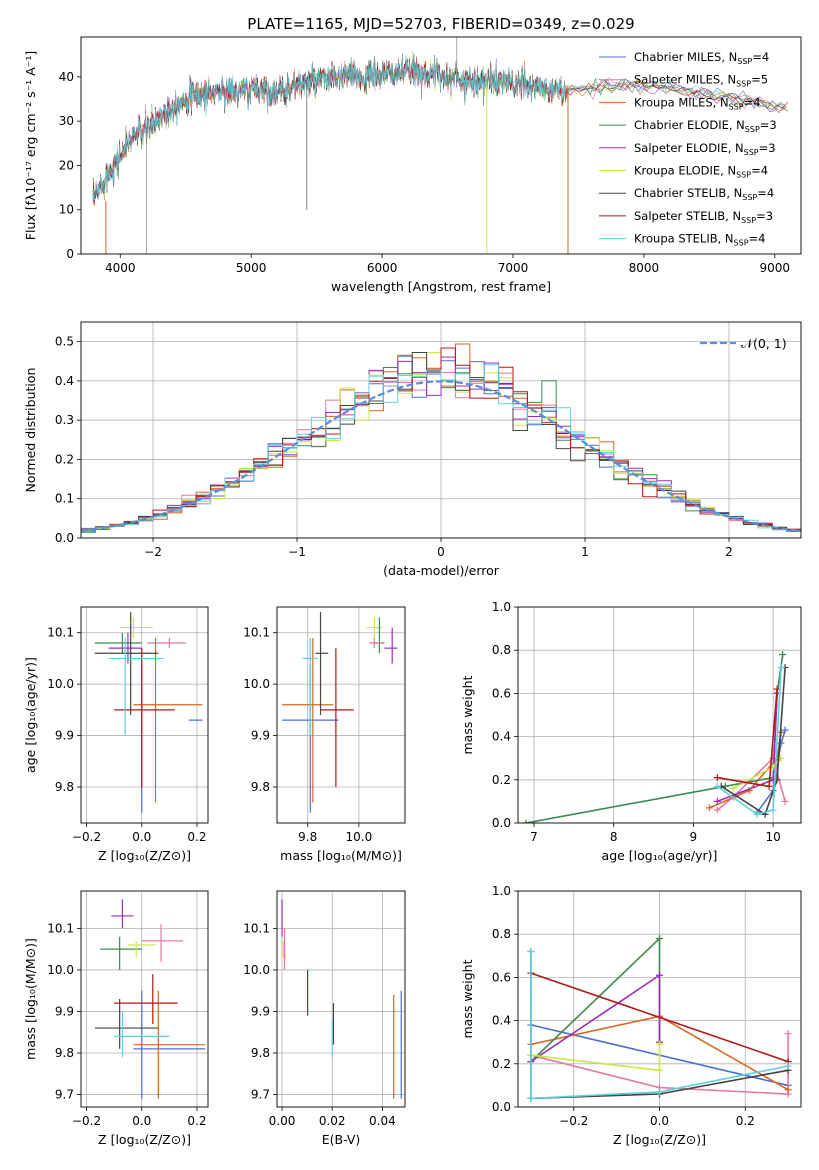 The image size is (819, 1170). I want to click on weight_vs_Z-frame, so click(659, 999).